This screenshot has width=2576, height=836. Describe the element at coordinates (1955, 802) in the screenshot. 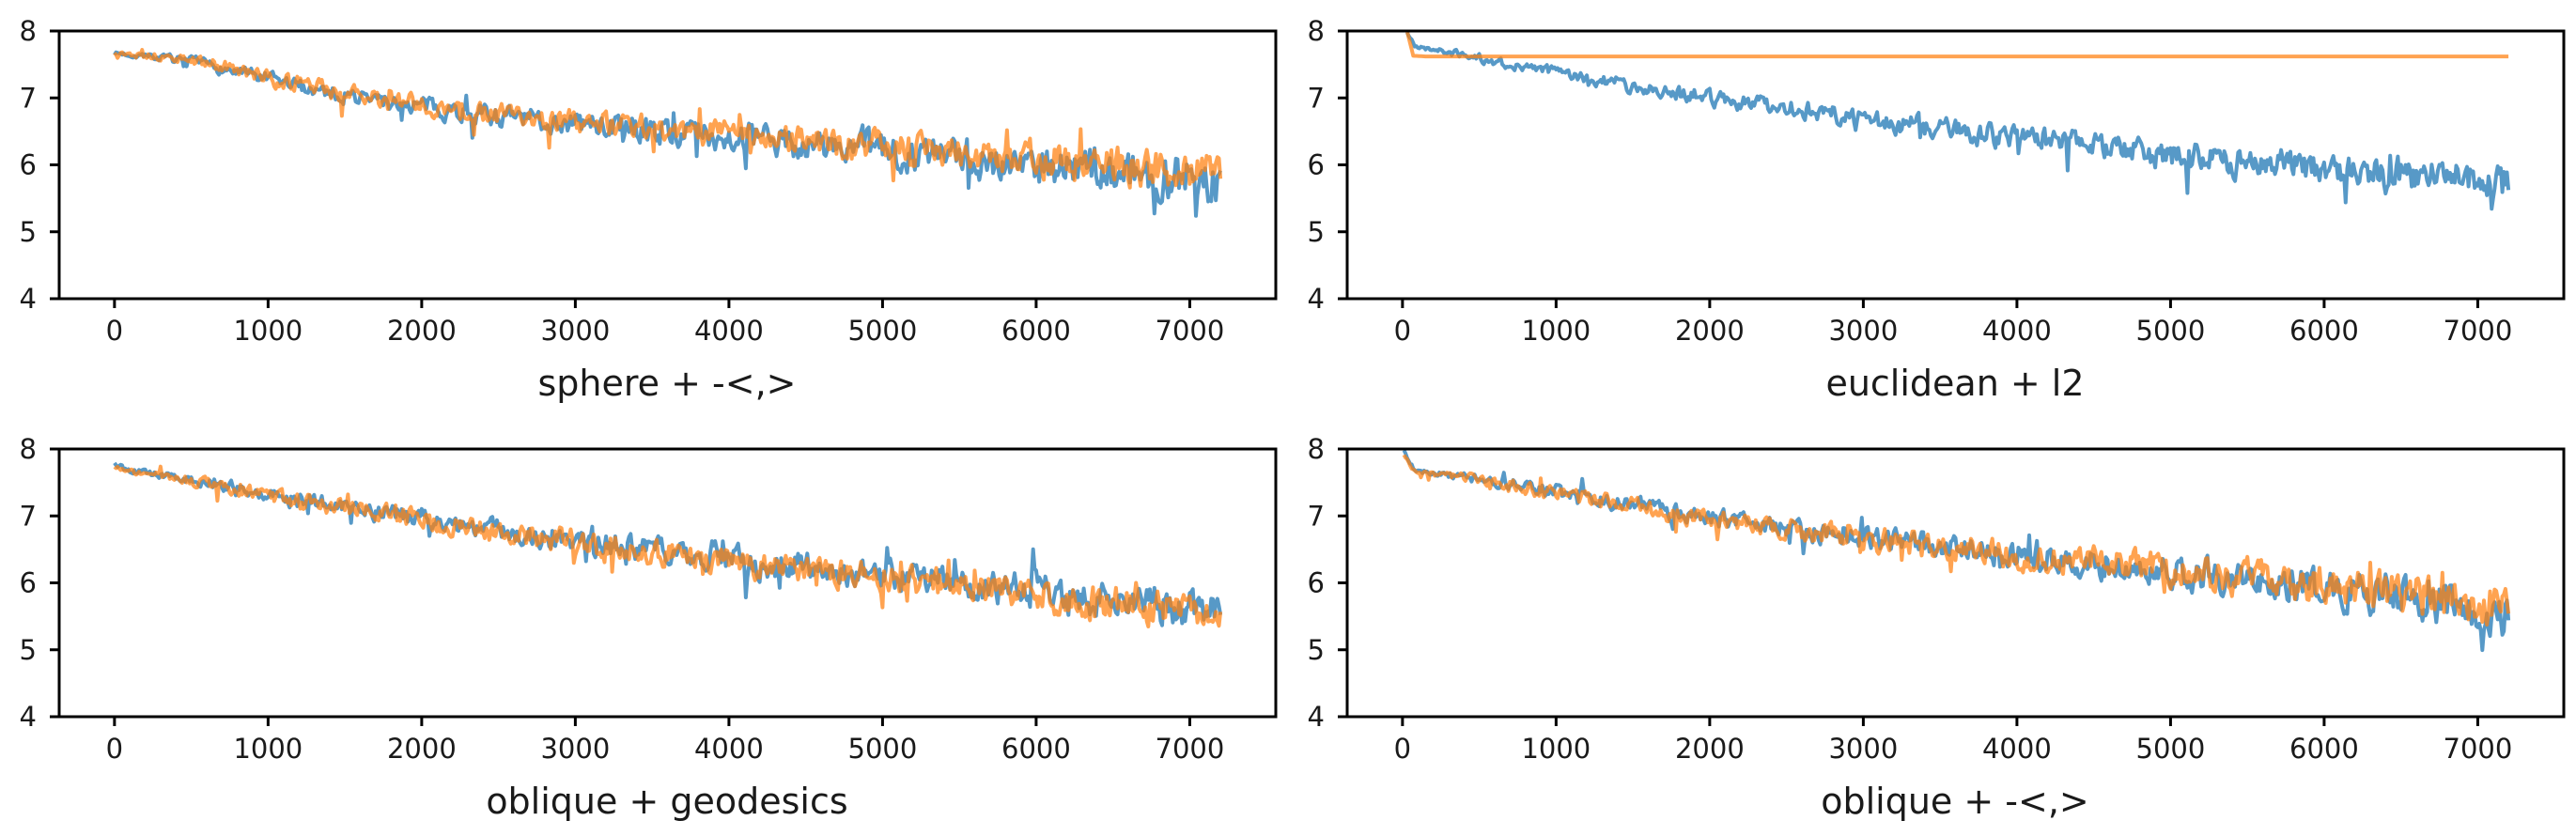

I see `subplot-title-oblique-inner-product: oblique + -<,>` at that location.